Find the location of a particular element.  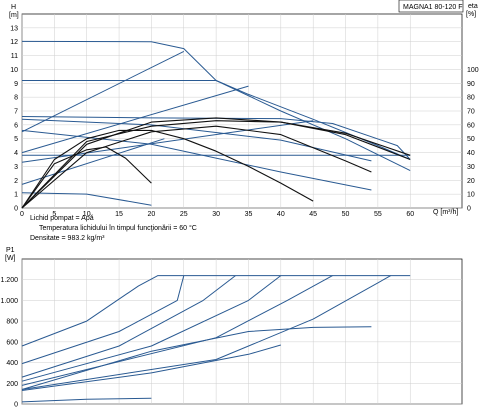

head-y-tick-label: 4 is located at coordinates (16, 153).